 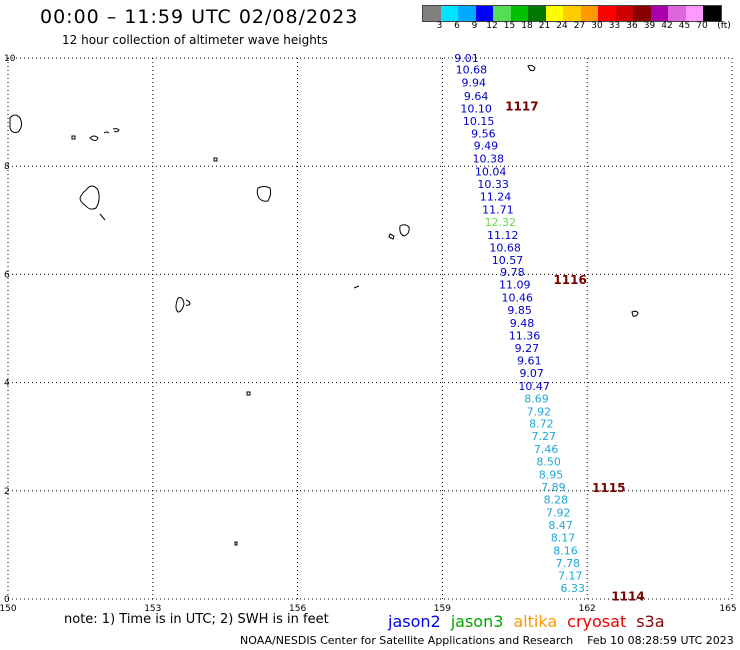 I want to click on wave-height-value: 10.10, so click(x=476, y=108).